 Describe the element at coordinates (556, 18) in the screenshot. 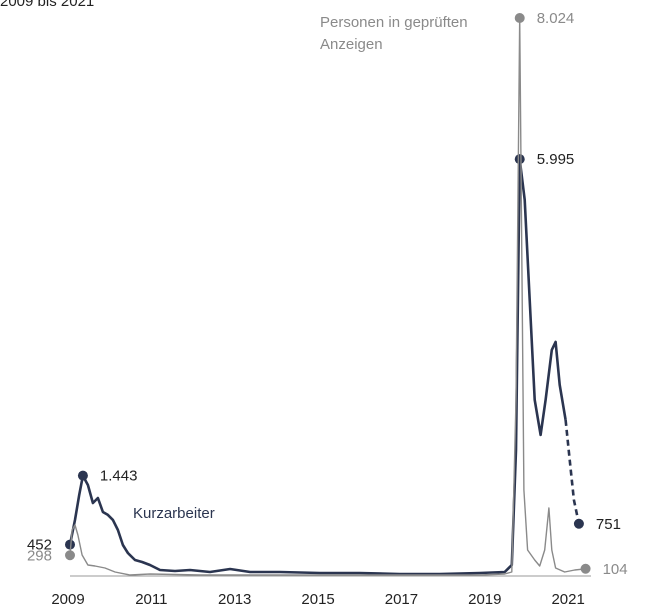

I see `data-label: 8.024` at that location.